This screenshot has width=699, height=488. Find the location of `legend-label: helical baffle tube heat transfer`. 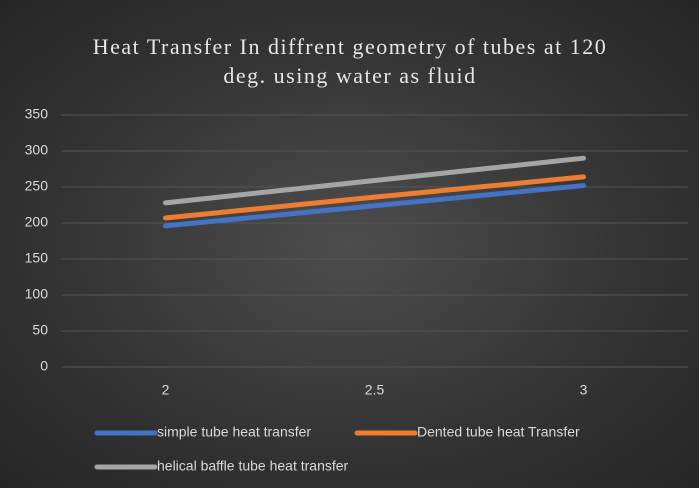

legend-label: helical baffle tube heat transfer is located at coordinates (253, 466).